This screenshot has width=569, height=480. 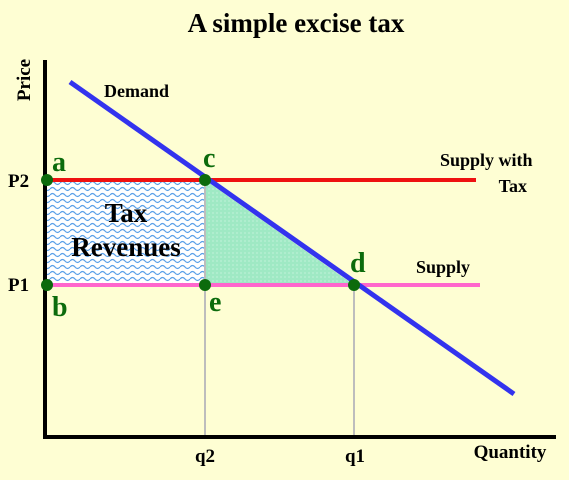 I want to click on y-axis-label: Price, so click(x=24, y=80).